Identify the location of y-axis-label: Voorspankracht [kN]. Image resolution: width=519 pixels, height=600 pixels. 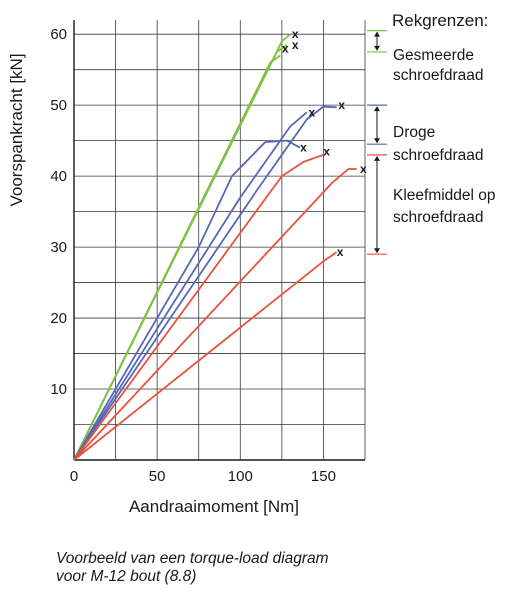
(16, 129).